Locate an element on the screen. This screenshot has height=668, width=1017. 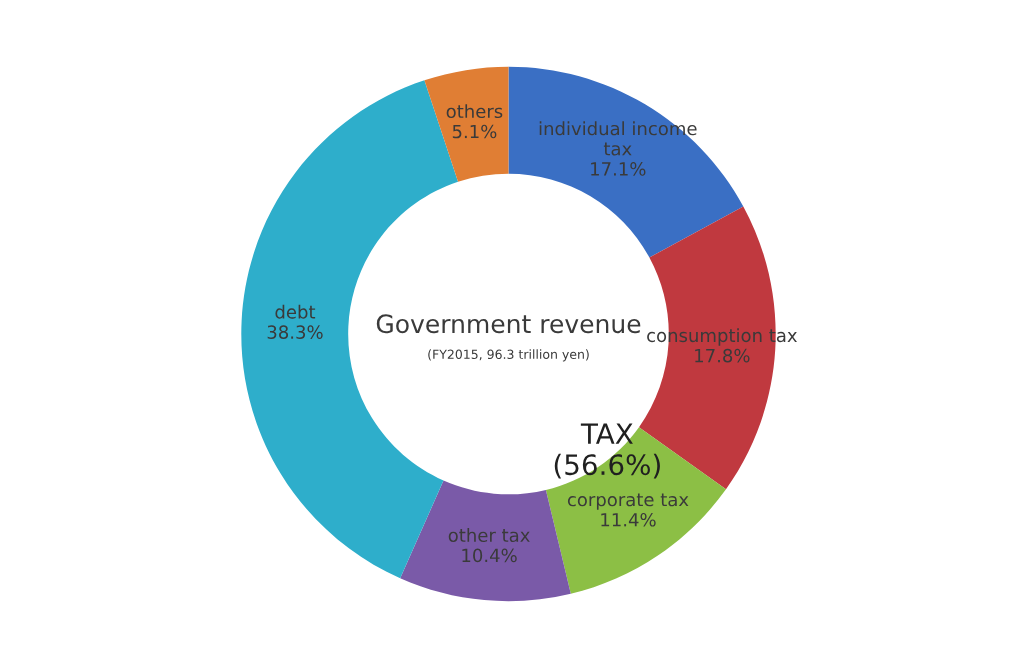
slice-label: debt is located at coordinates (295, 311).